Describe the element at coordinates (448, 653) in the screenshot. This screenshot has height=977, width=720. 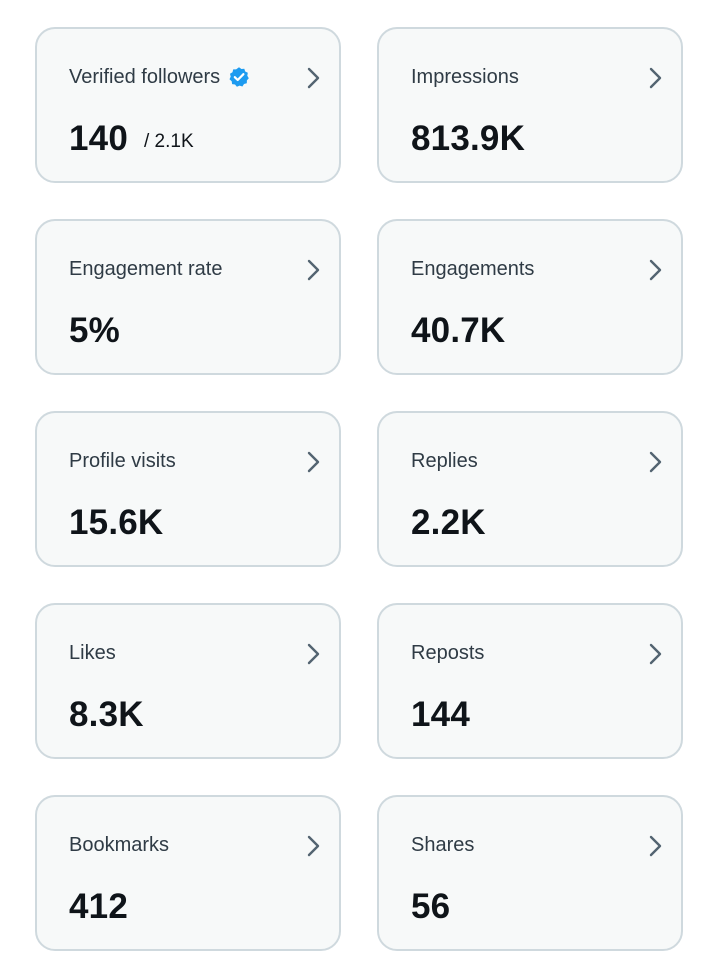
I see `card-label: Reposts` at that location.